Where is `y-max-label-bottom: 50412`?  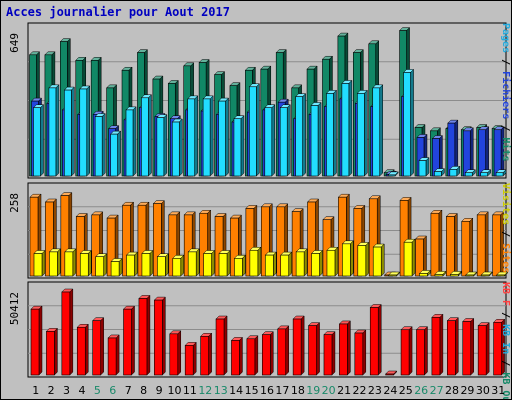 y-max-label-bottom: 50412 is located at coordinates (14, 308).